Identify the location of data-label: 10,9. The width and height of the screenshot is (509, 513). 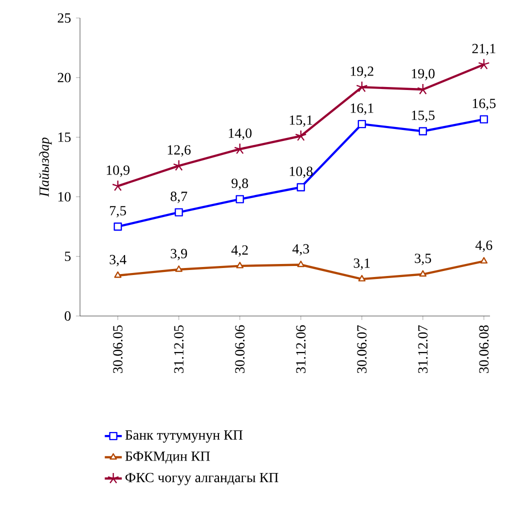
(118, 171).